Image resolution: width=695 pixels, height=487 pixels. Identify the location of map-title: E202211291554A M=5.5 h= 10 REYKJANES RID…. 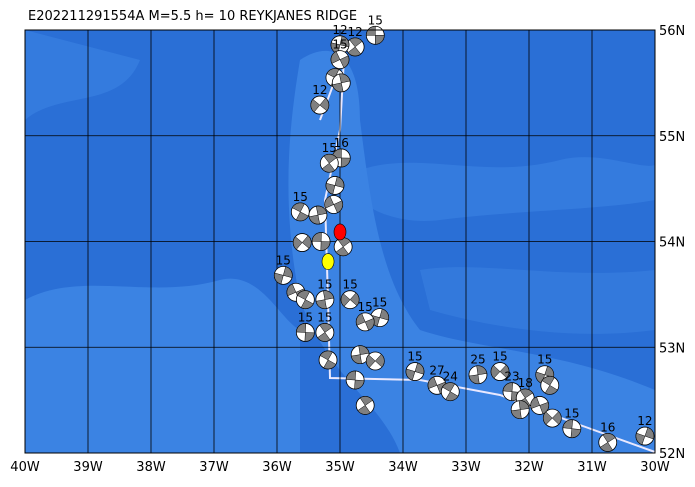
(192, 16).